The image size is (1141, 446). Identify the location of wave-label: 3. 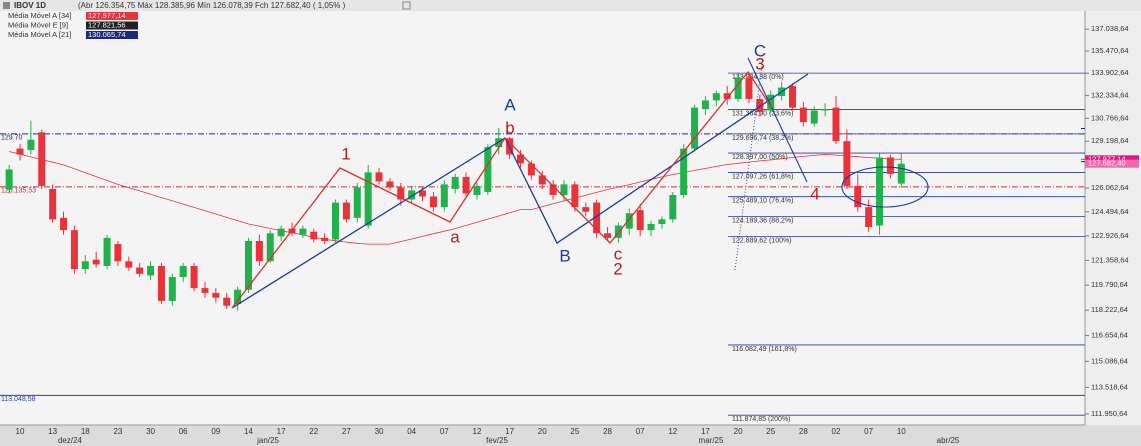
(759, 63).